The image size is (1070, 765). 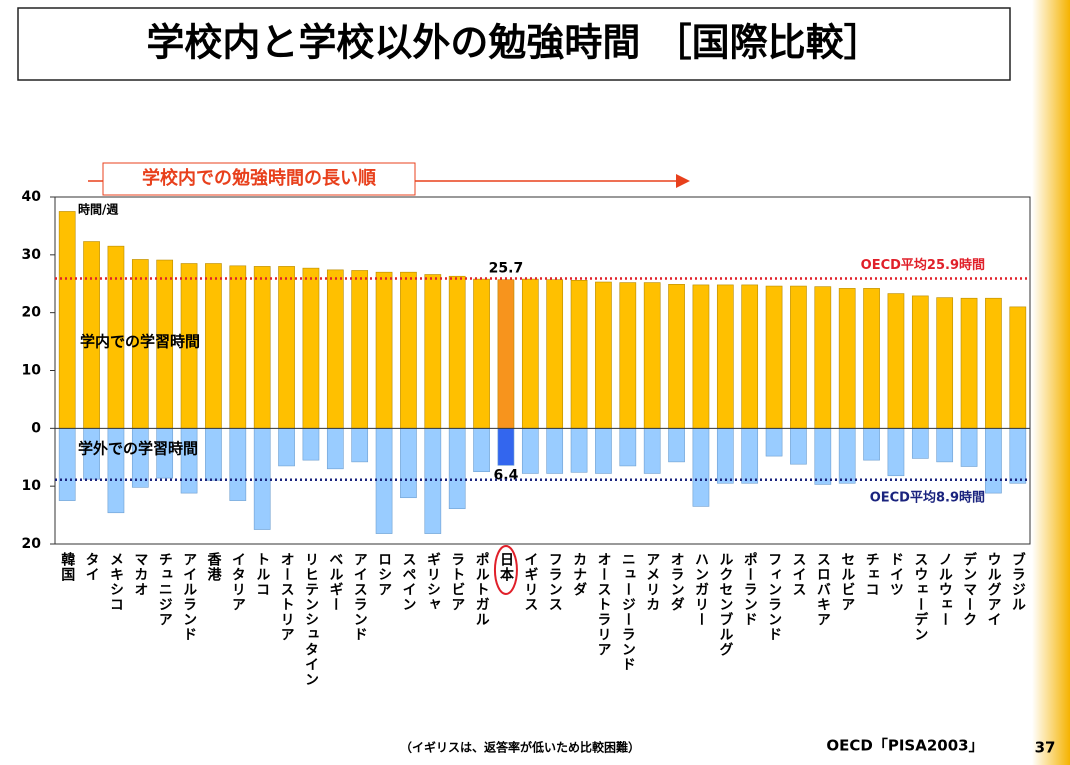 I want to click on x-tick-label: タイ, so click(x=92, y=567).